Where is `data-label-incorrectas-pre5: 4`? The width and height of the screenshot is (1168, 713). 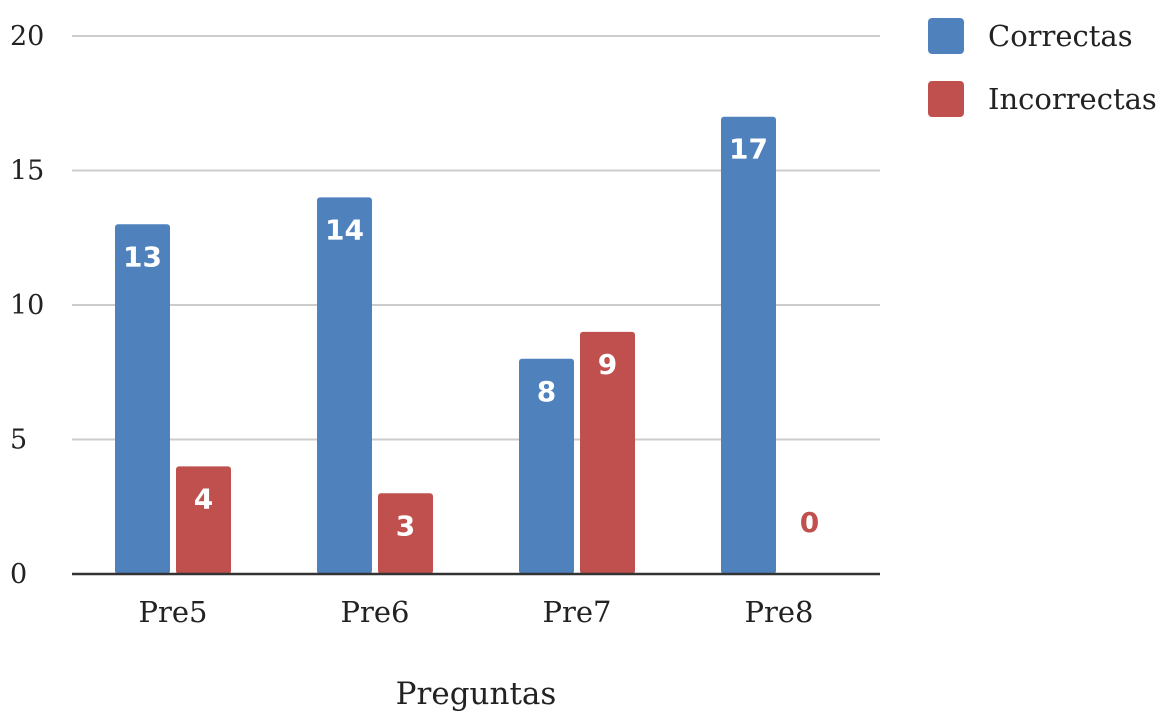 data-label-incorrectas-pre5: 4 is located at coordinates (203, 498).